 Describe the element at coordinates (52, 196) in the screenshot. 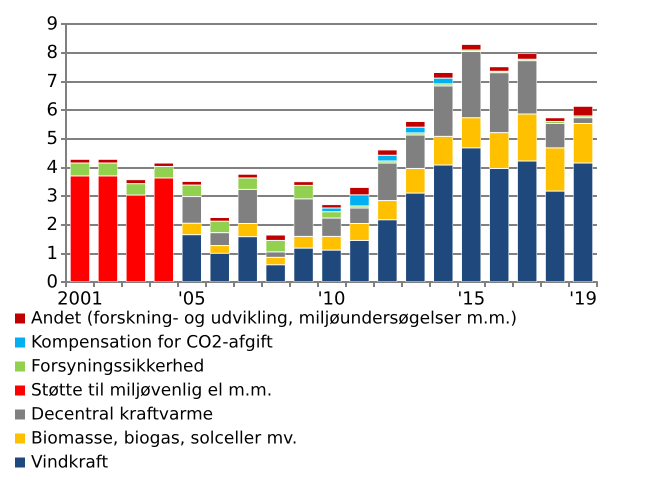

I see `y-tick-label: 3` at that location.